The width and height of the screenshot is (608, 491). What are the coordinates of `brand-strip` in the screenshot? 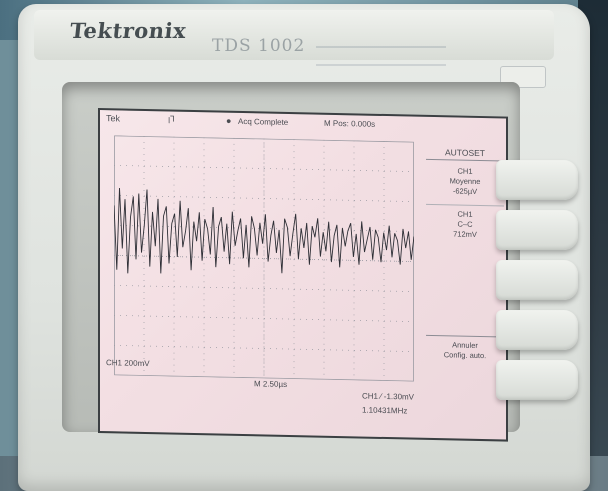 It's located at (294, 35).